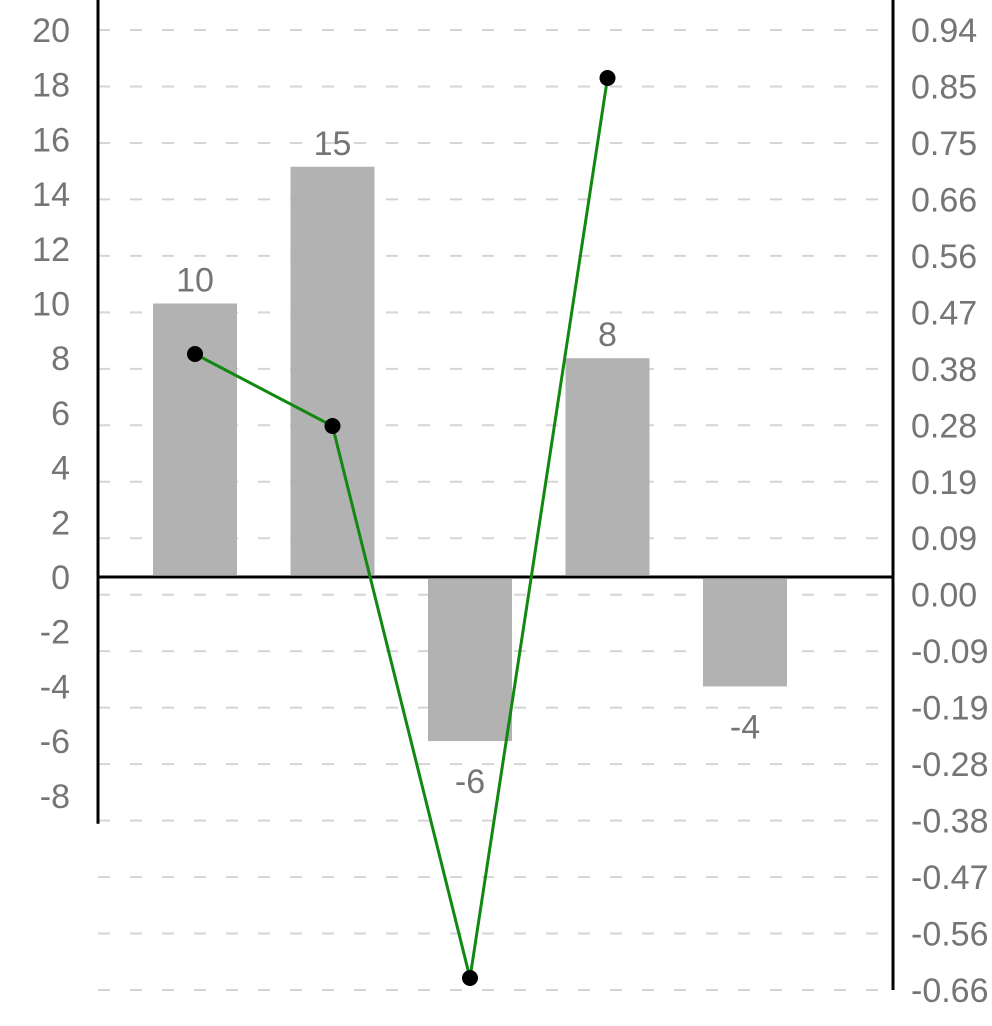  I want to click on bar-data-label: -6, so click(470, 782).